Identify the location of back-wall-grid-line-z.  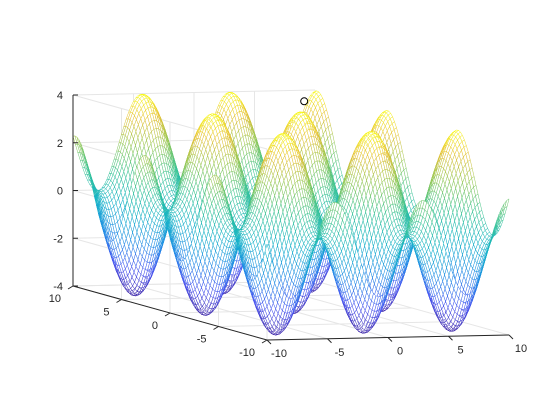
(194, 92).